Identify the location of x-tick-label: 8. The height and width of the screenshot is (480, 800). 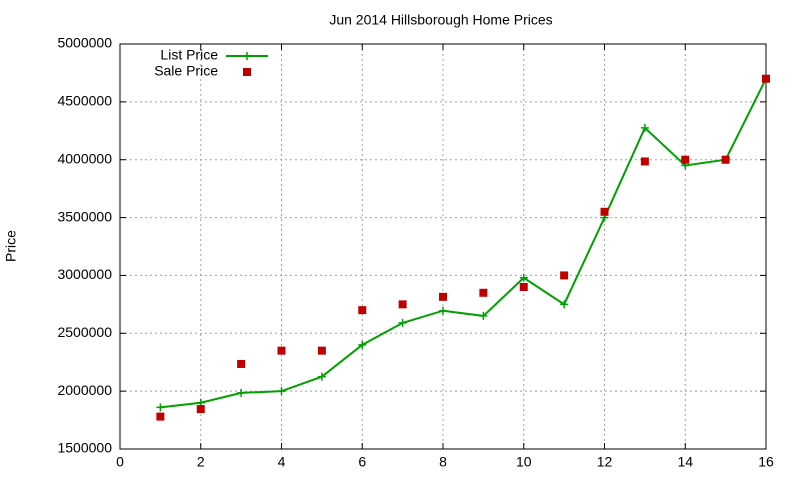
(443, 462).